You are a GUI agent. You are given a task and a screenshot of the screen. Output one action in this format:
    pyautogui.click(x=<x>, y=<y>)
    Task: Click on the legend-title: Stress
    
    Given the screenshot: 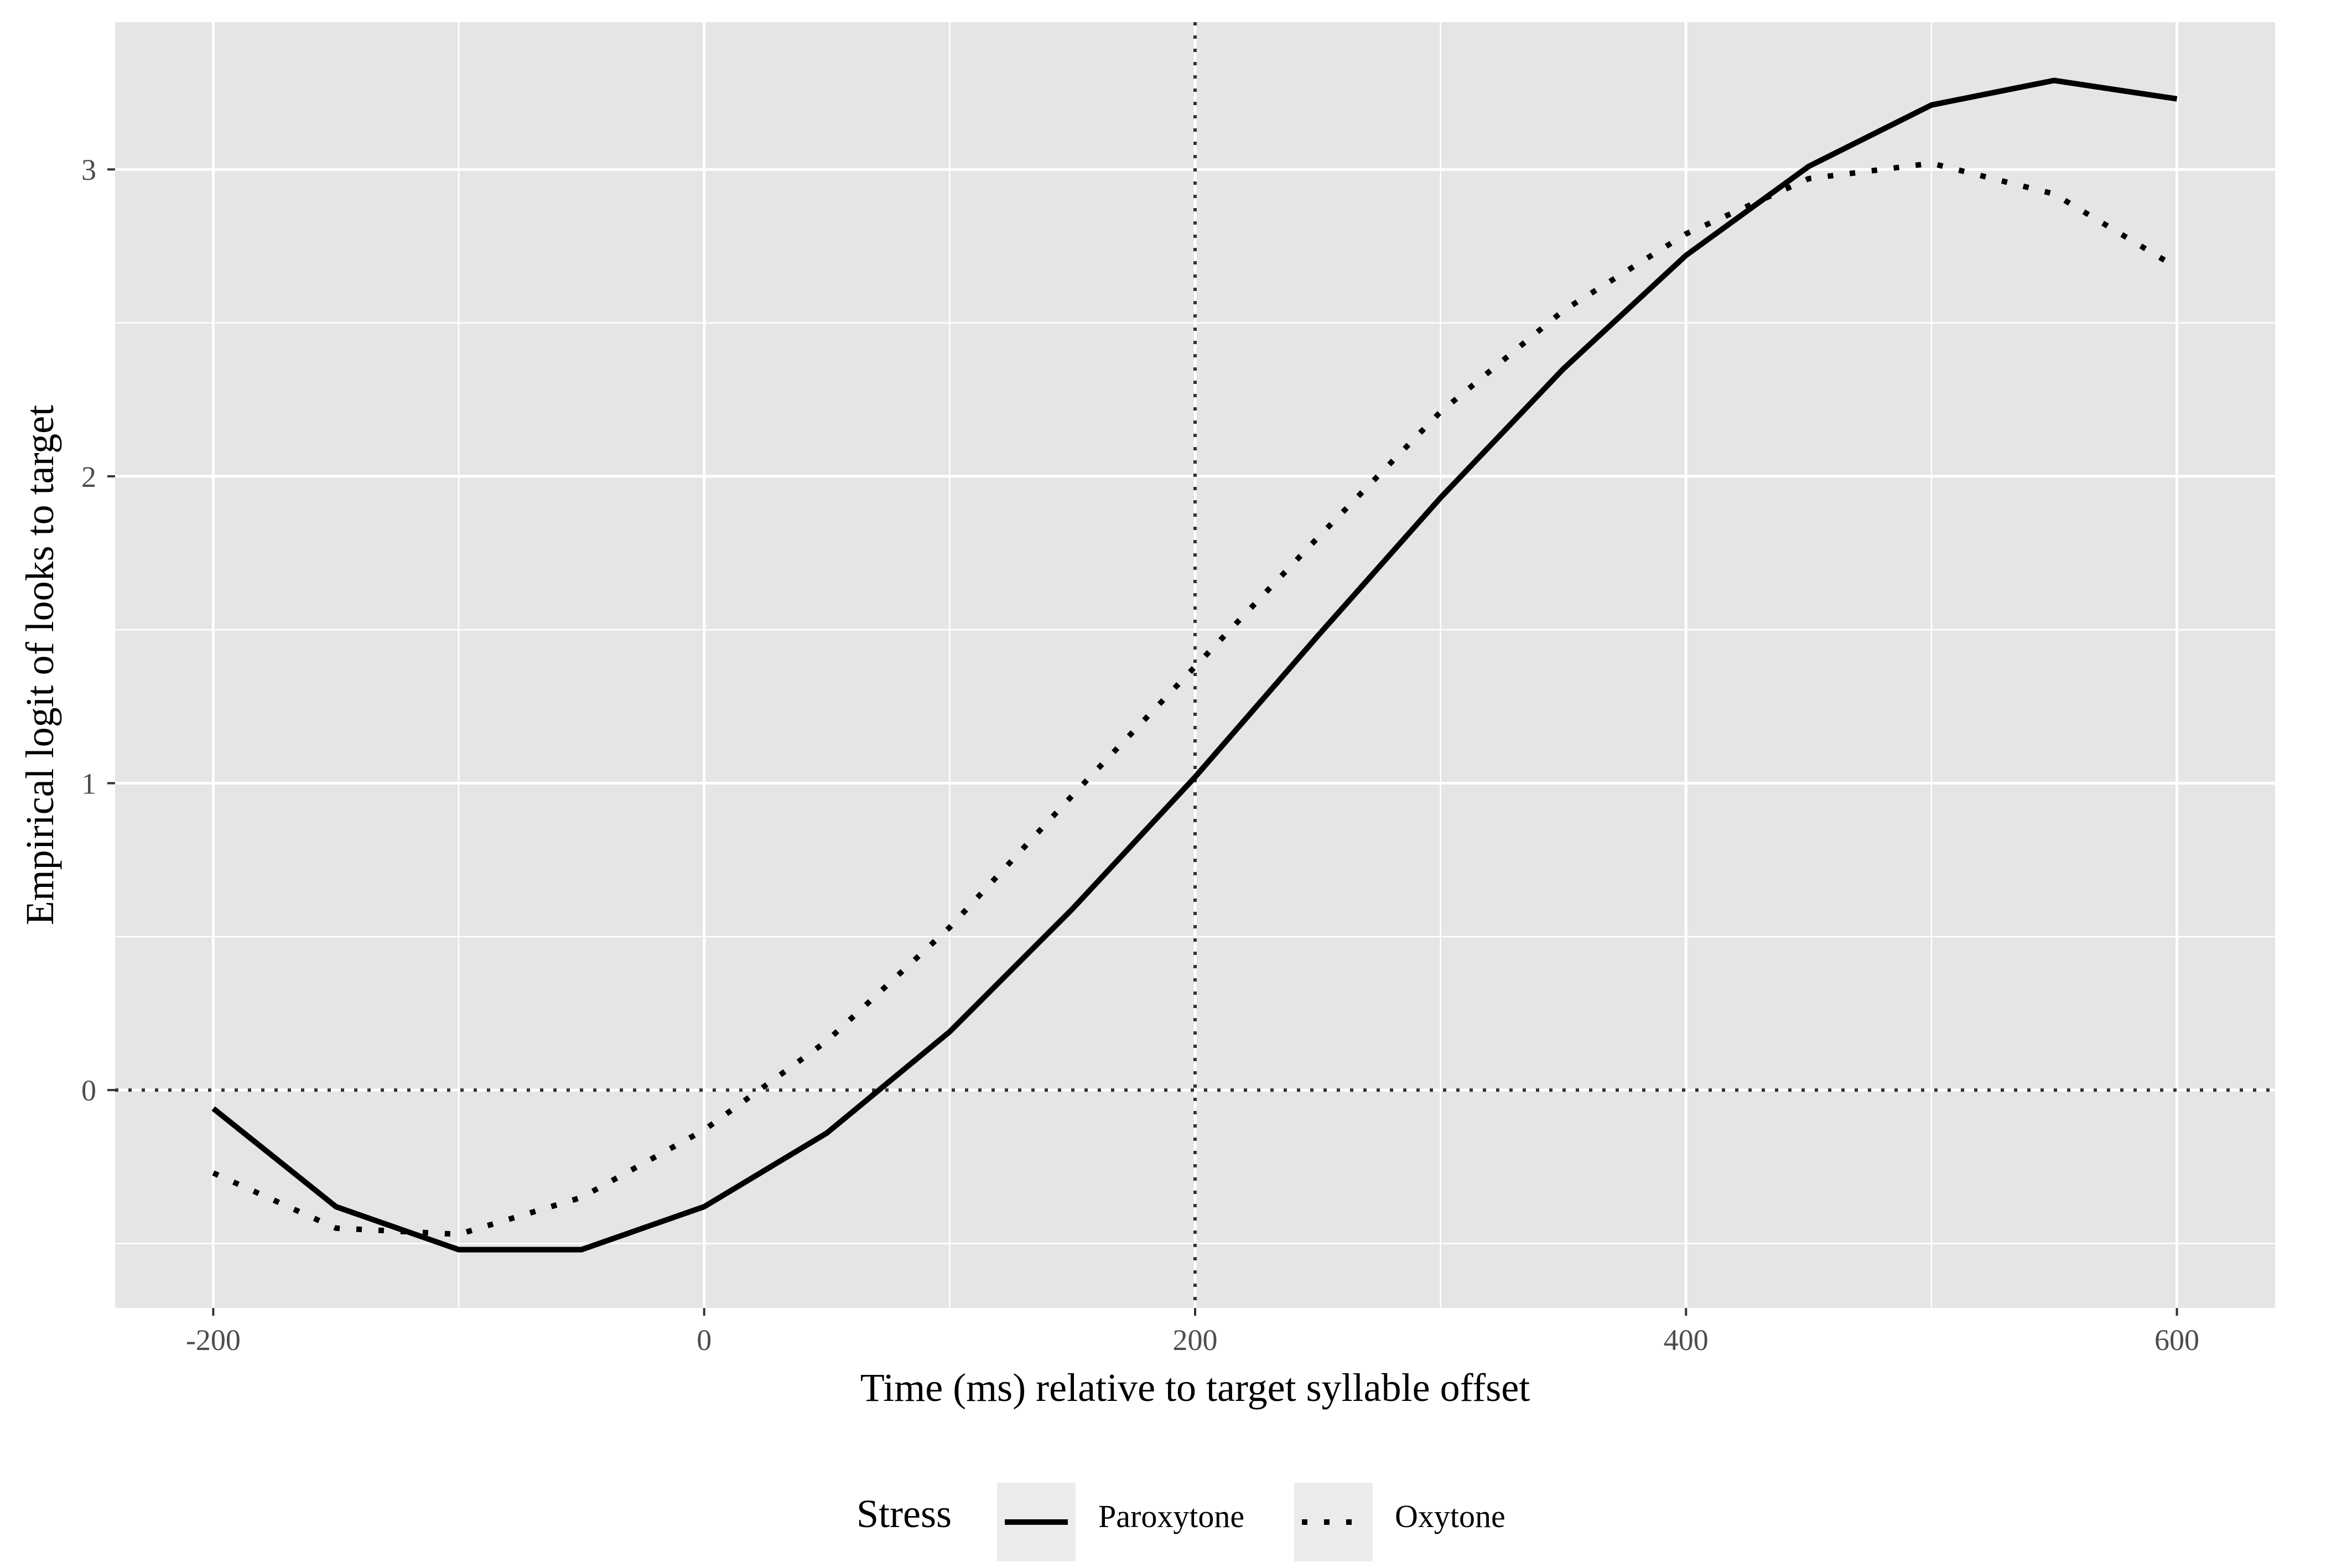 What is the action you would take?
    pyautogui.click(x=904, y=1514)
    